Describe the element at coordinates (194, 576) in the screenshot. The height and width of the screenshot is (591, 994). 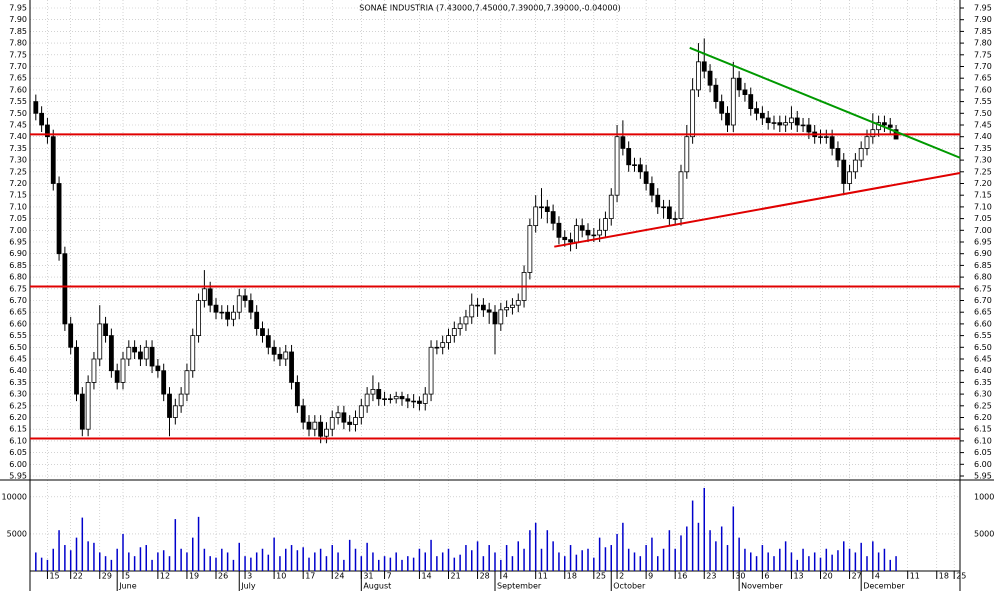
I see `x-tick-label: 19` at that location.